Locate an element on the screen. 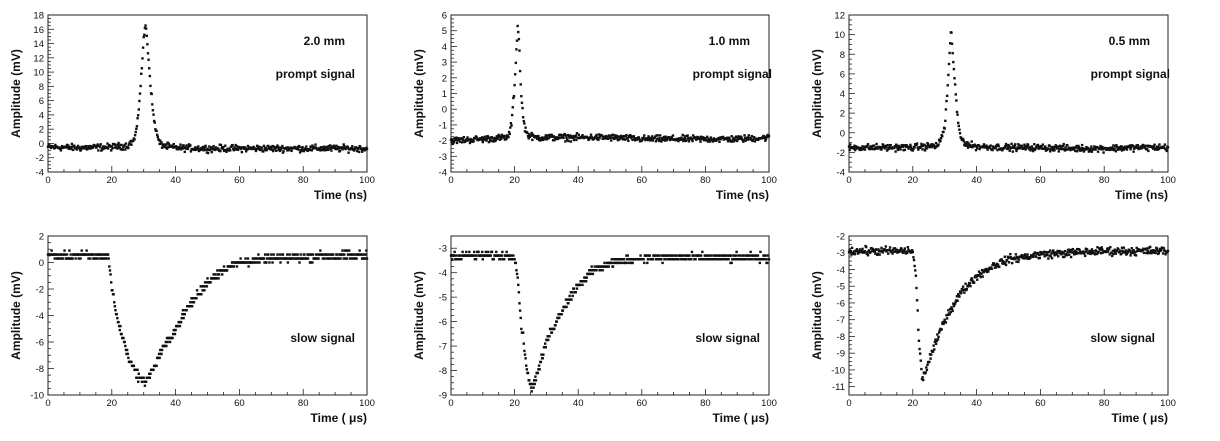  y-axis-title: Amplitude (mV) is located at coordinates (16, 315).